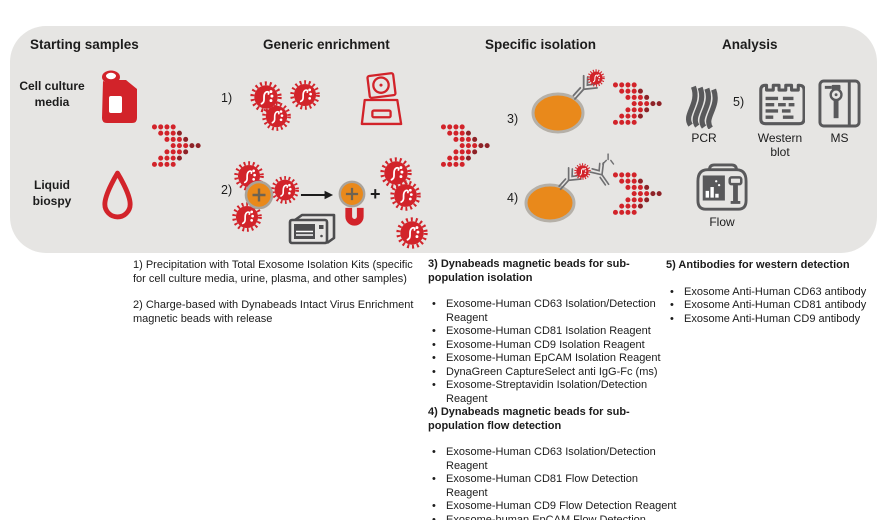 The height and width of the screenshot is (520, 886). What do you see at coordinates (555, 359) in the screenshot?
I see `note-3-item: Exosome-Human EpCAM Isolation Reagent` at bounding box center [555, 359].